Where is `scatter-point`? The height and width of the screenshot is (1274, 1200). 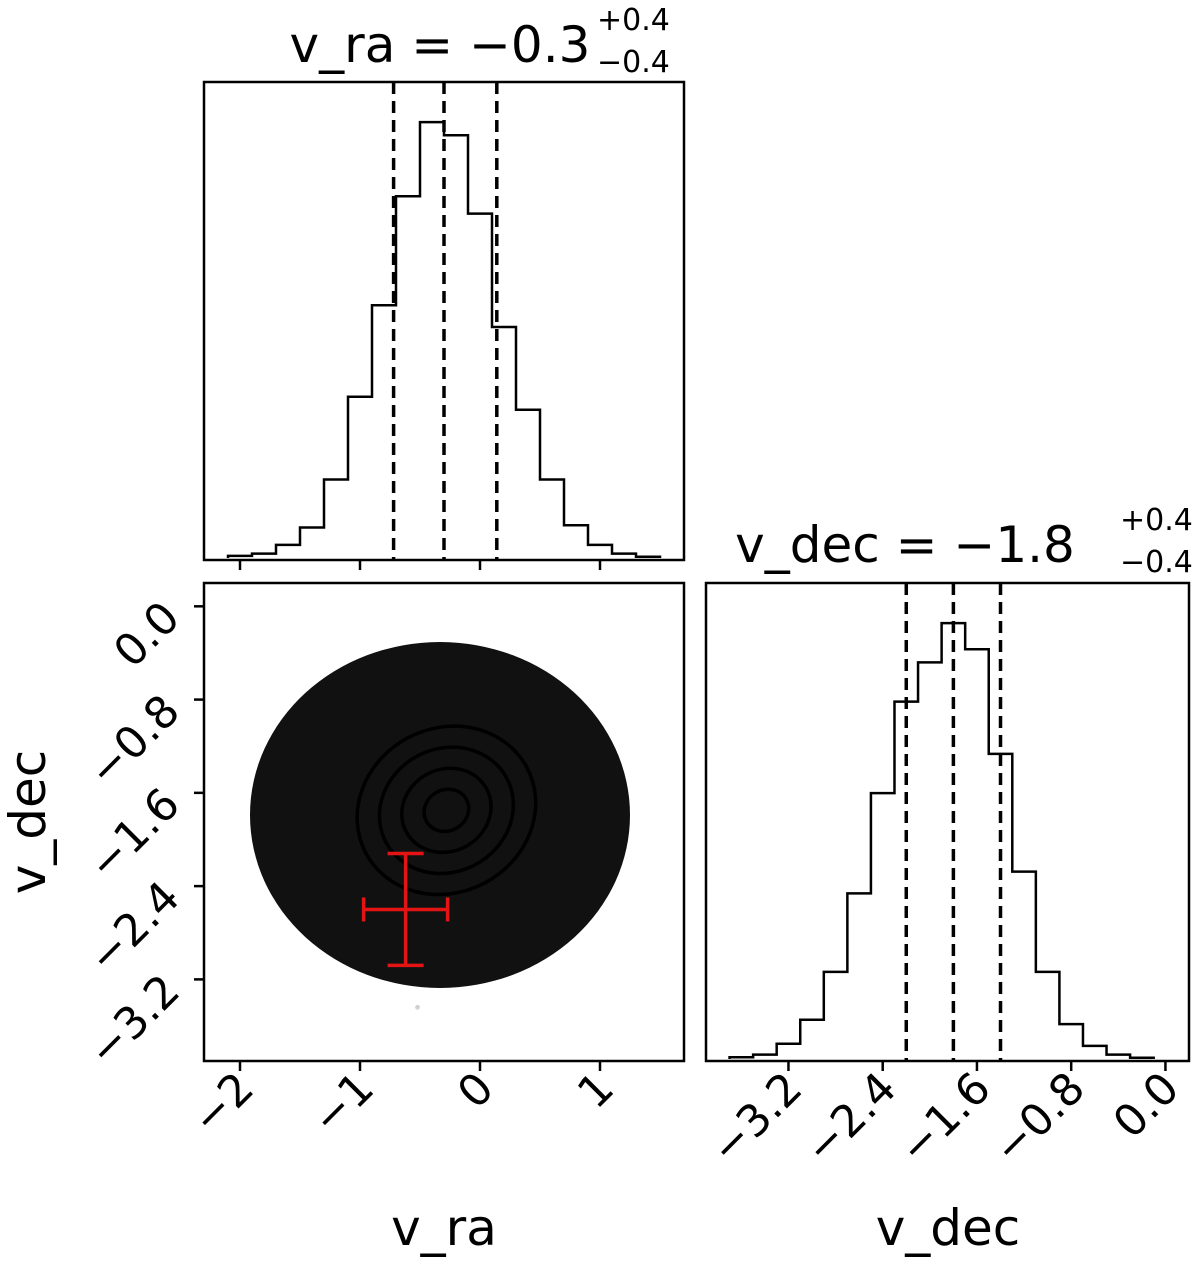
scatter-point is located at coordinates (417, 1007).